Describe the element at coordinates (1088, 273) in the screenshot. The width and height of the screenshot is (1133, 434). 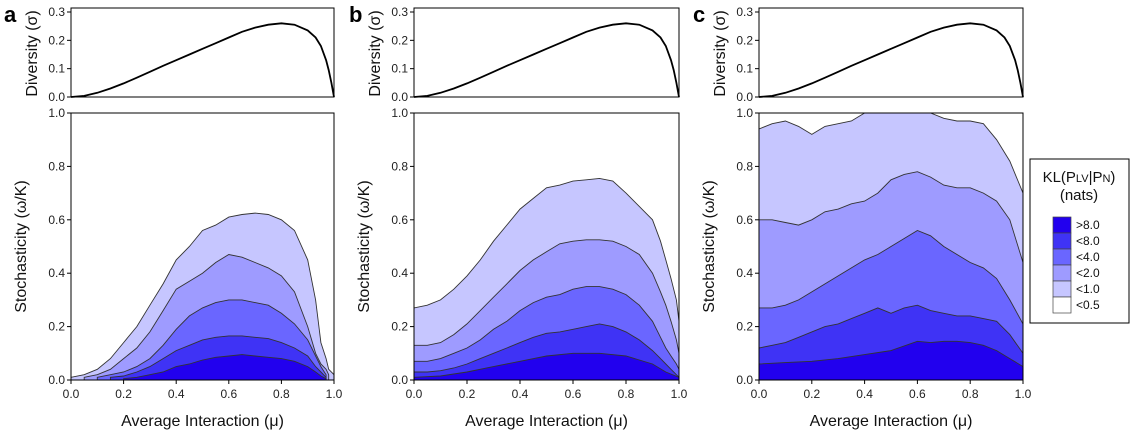
I see `legend-label: <2.0` at that location.